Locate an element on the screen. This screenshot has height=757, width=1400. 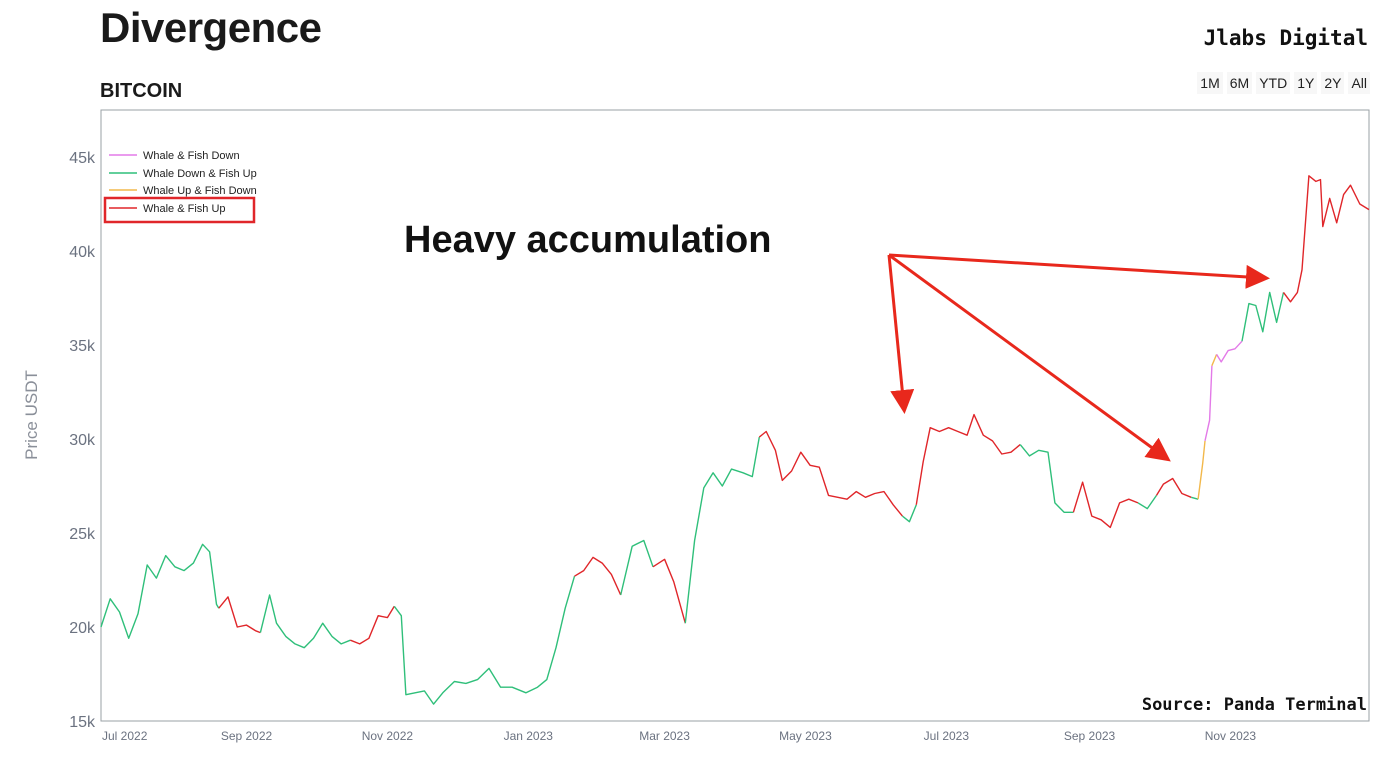
legend-label-whale-up-fish-down: Whale Up & Fish Down is located at coordinates (200, 191).